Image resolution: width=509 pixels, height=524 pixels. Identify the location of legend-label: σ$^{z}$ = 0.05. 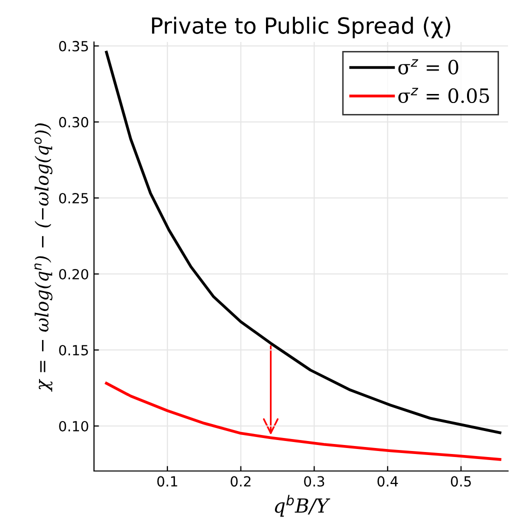
(443, 96).